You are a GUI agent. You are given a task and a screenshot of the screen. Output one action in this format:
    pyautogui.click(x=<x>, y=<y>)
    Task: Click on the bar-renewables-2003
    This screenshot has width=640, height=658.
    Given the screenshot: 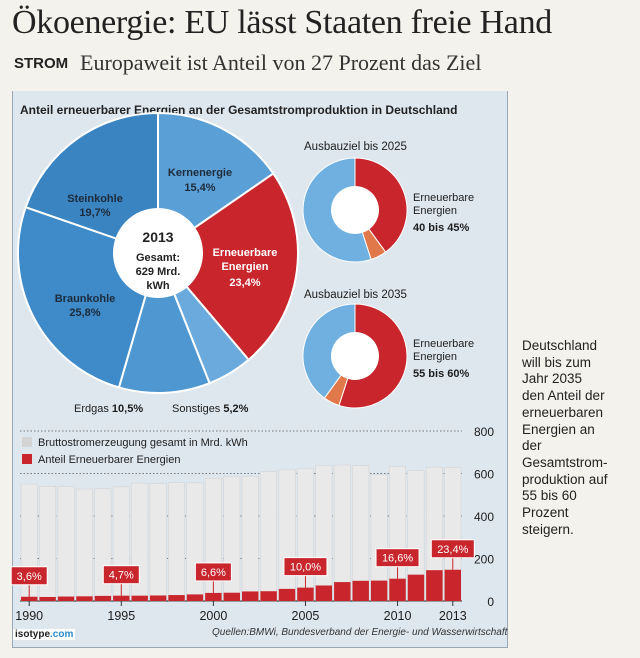 What is the action you would take?
    pyautogui.click(x=268, y=596)
    